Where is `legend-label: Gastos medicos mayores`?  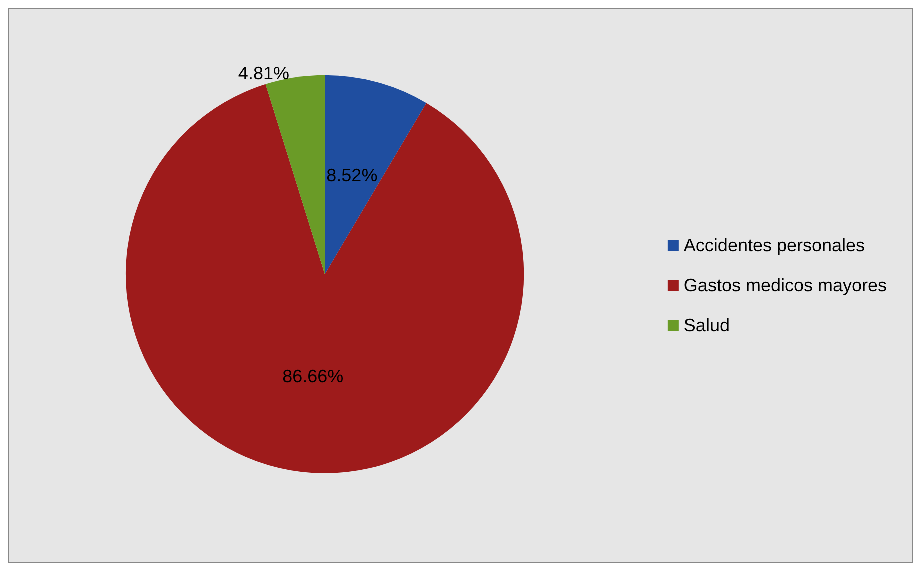 legend-label: Gastos medicos mayores is located at coordinates (786, 286).